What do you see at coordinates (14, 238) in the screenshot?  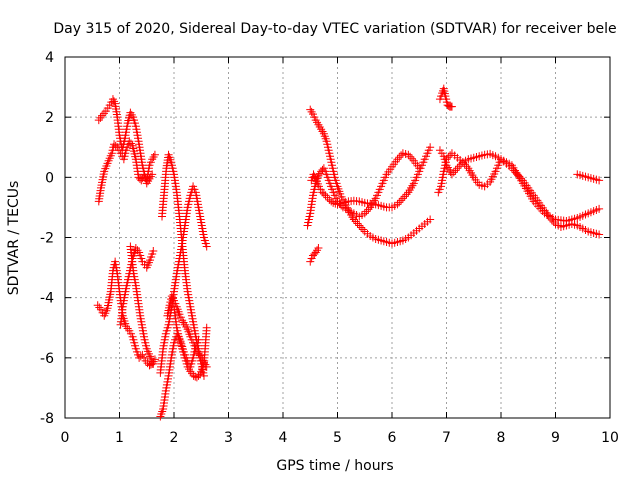 I see `y-axis-label: SDTVAR / TECUs` at bounding box center [14, 238].